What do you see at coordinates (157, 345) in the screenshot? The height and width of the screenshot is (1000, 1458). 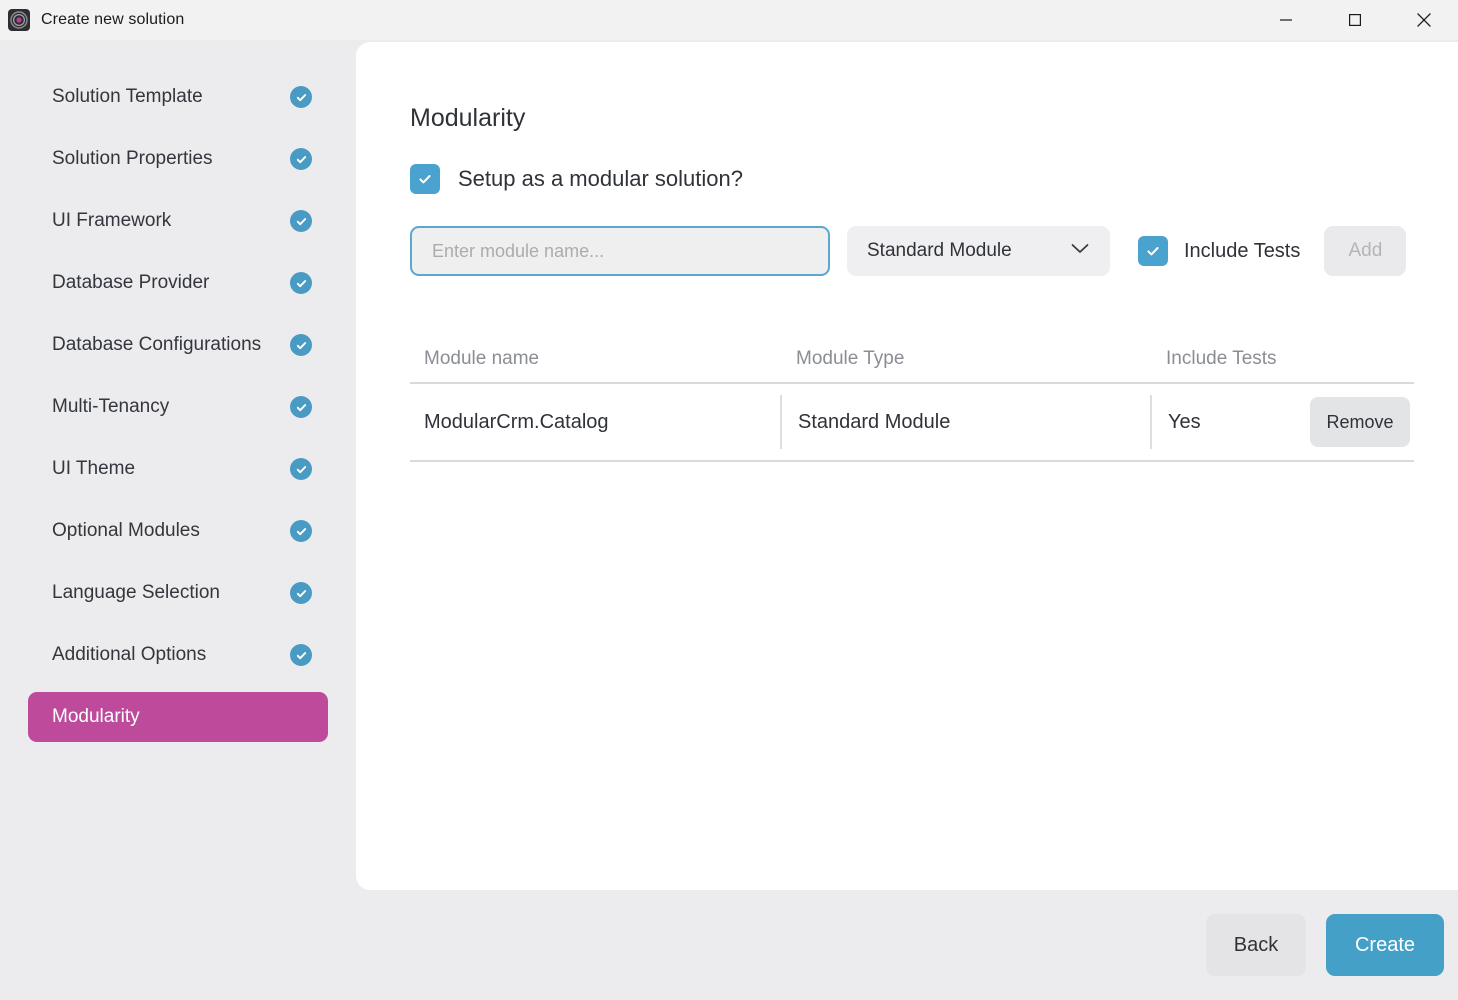 I see `sidebar-item-label: Database Configurations` at bounding box center [157, 345].